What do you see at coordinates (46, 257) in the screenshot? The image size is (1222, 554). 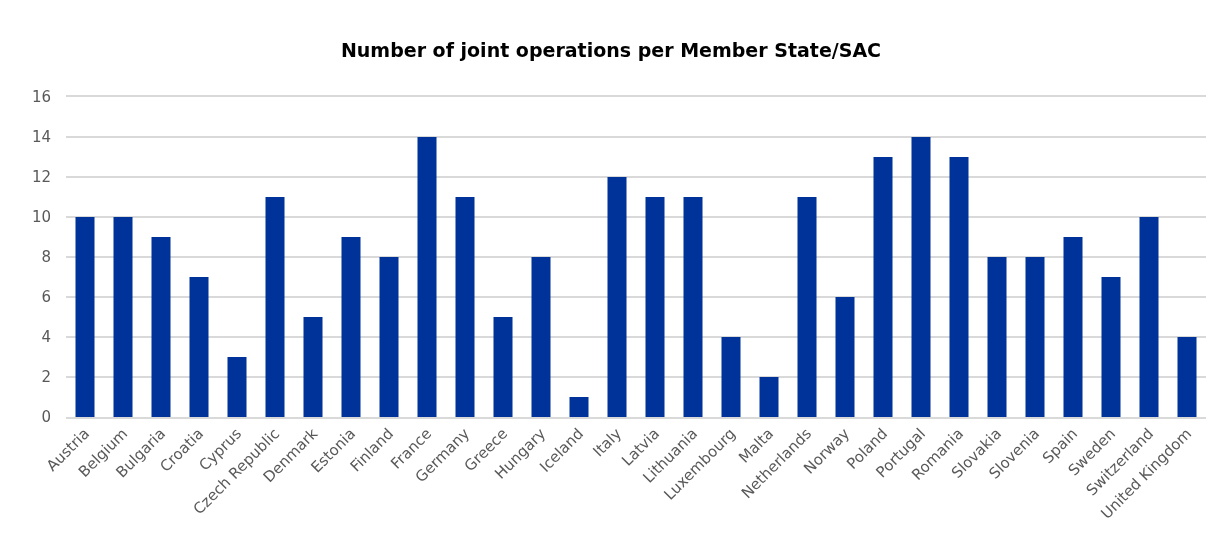 I see `y-tick-label: 8` at bounding box center [46, 257].